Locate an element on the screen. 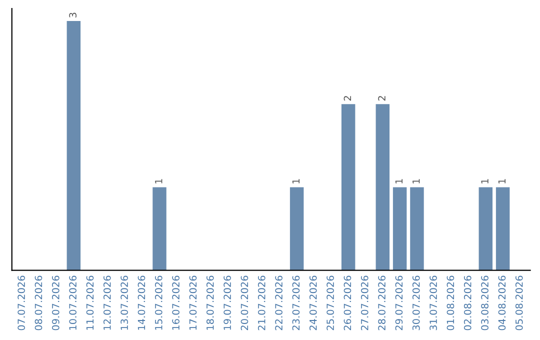 The width and height of the screenshot is (540, 340). x-tick-label: 08.07.2026 is located at coordinates (38, 303).